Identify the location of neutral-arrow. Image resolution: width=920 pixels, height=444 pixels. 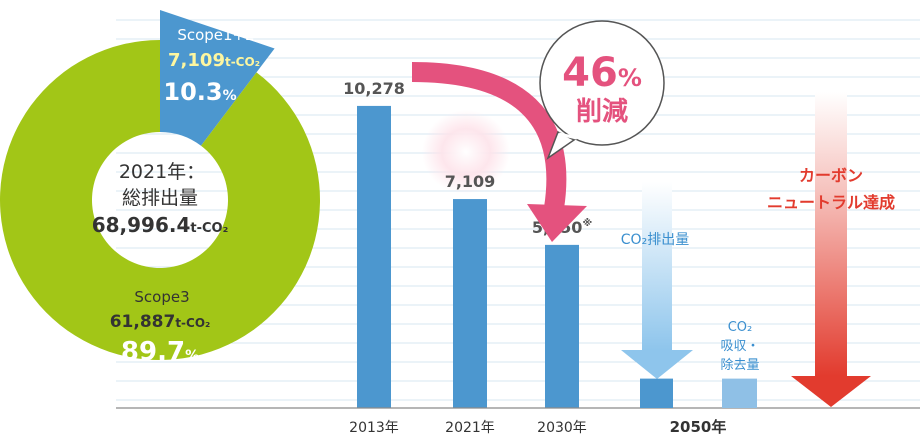
(831, 249).